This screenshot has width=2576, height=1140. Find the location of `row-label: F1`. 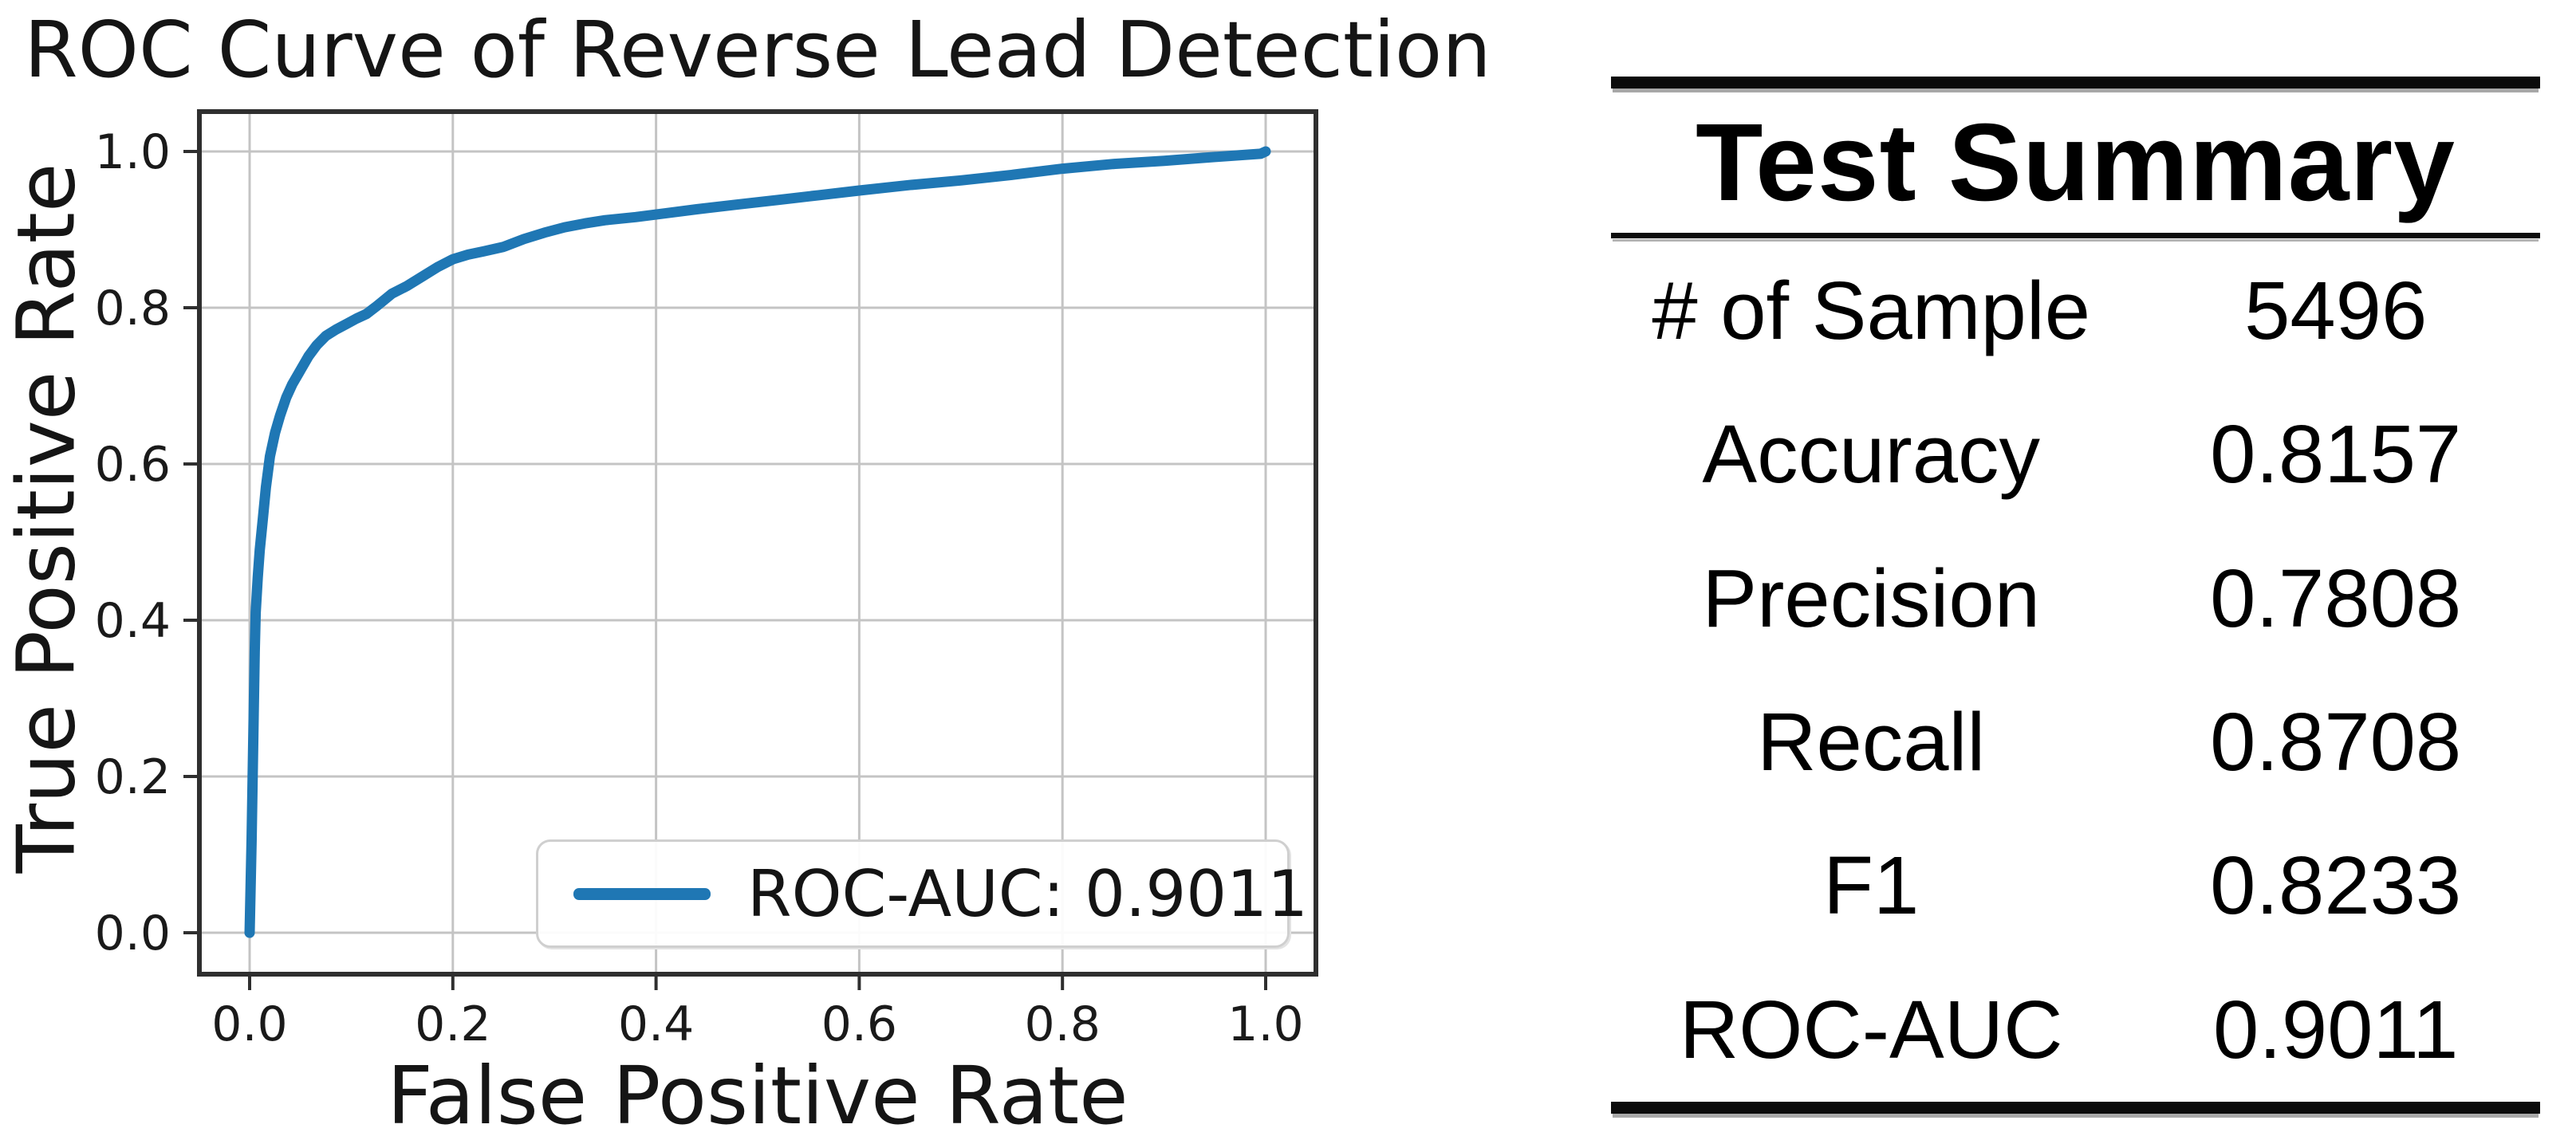

row-label: F1 is located at coordinates (1871, 885).